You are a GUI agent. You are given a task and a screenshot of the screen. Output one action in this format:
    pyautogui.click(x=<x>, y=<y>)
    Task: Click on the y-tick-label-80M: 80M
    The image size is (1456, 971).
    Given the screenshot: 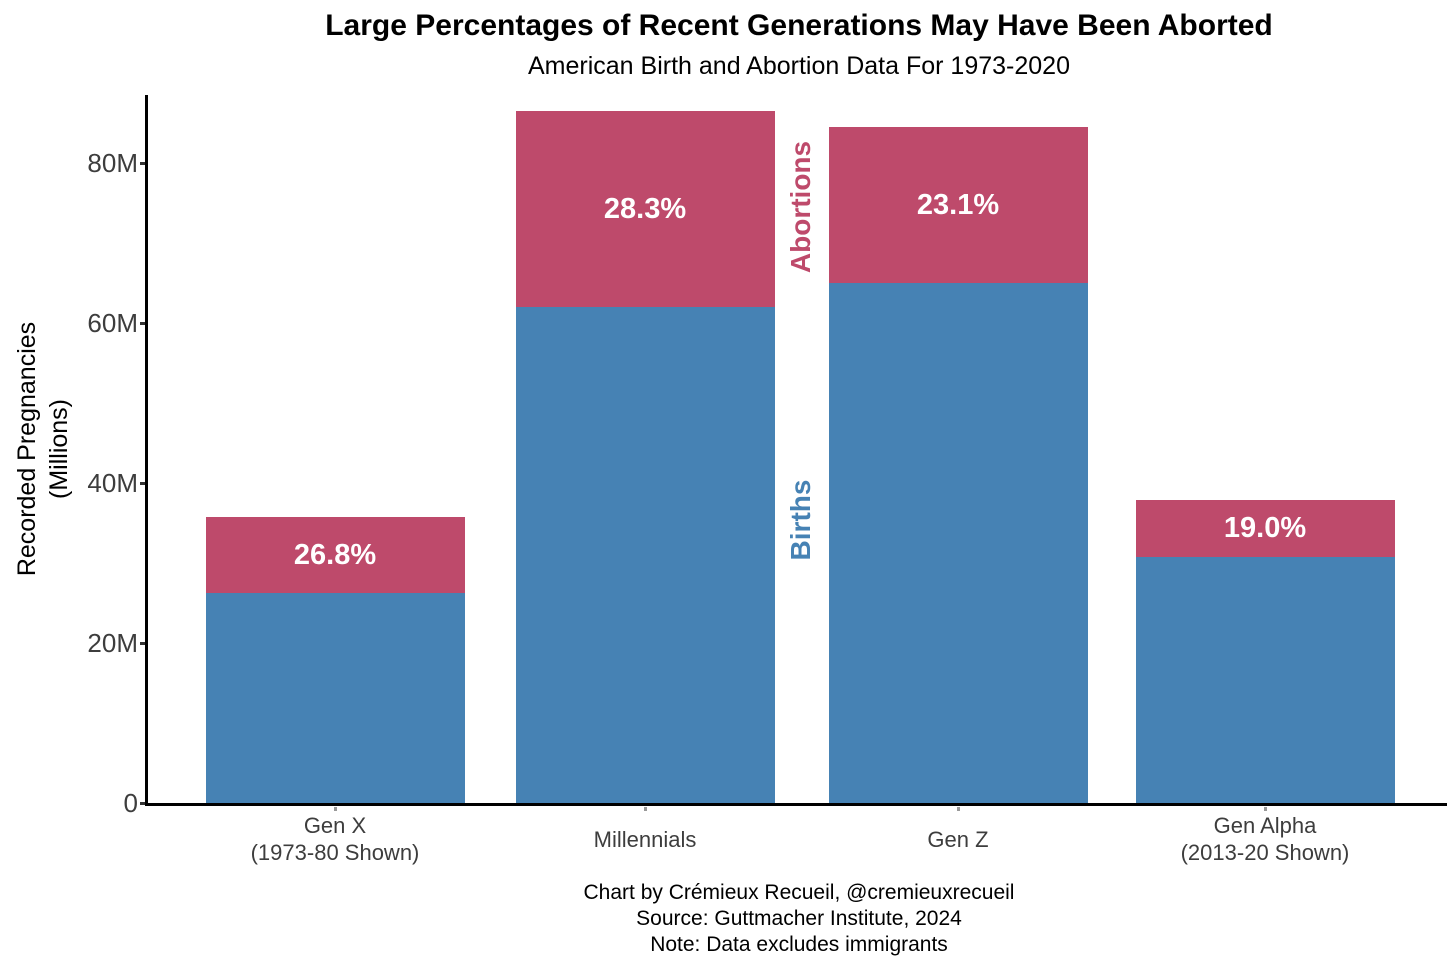 What is the action you would take?
    pyautogui.click(x=112, y=163)
    